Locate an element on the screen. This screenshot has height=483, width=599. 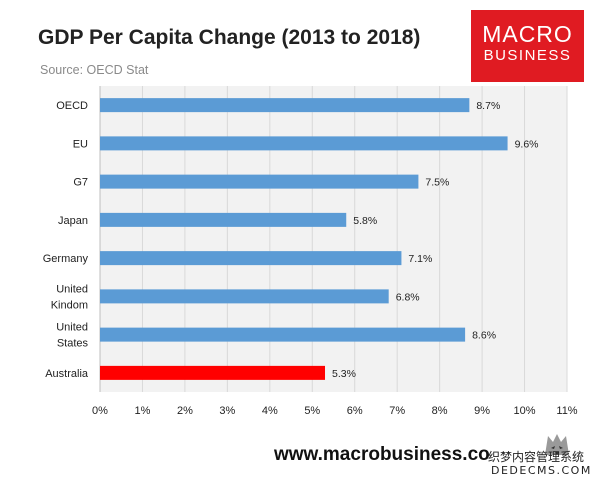
category-label: G7 is located at coordinates (80, 183).